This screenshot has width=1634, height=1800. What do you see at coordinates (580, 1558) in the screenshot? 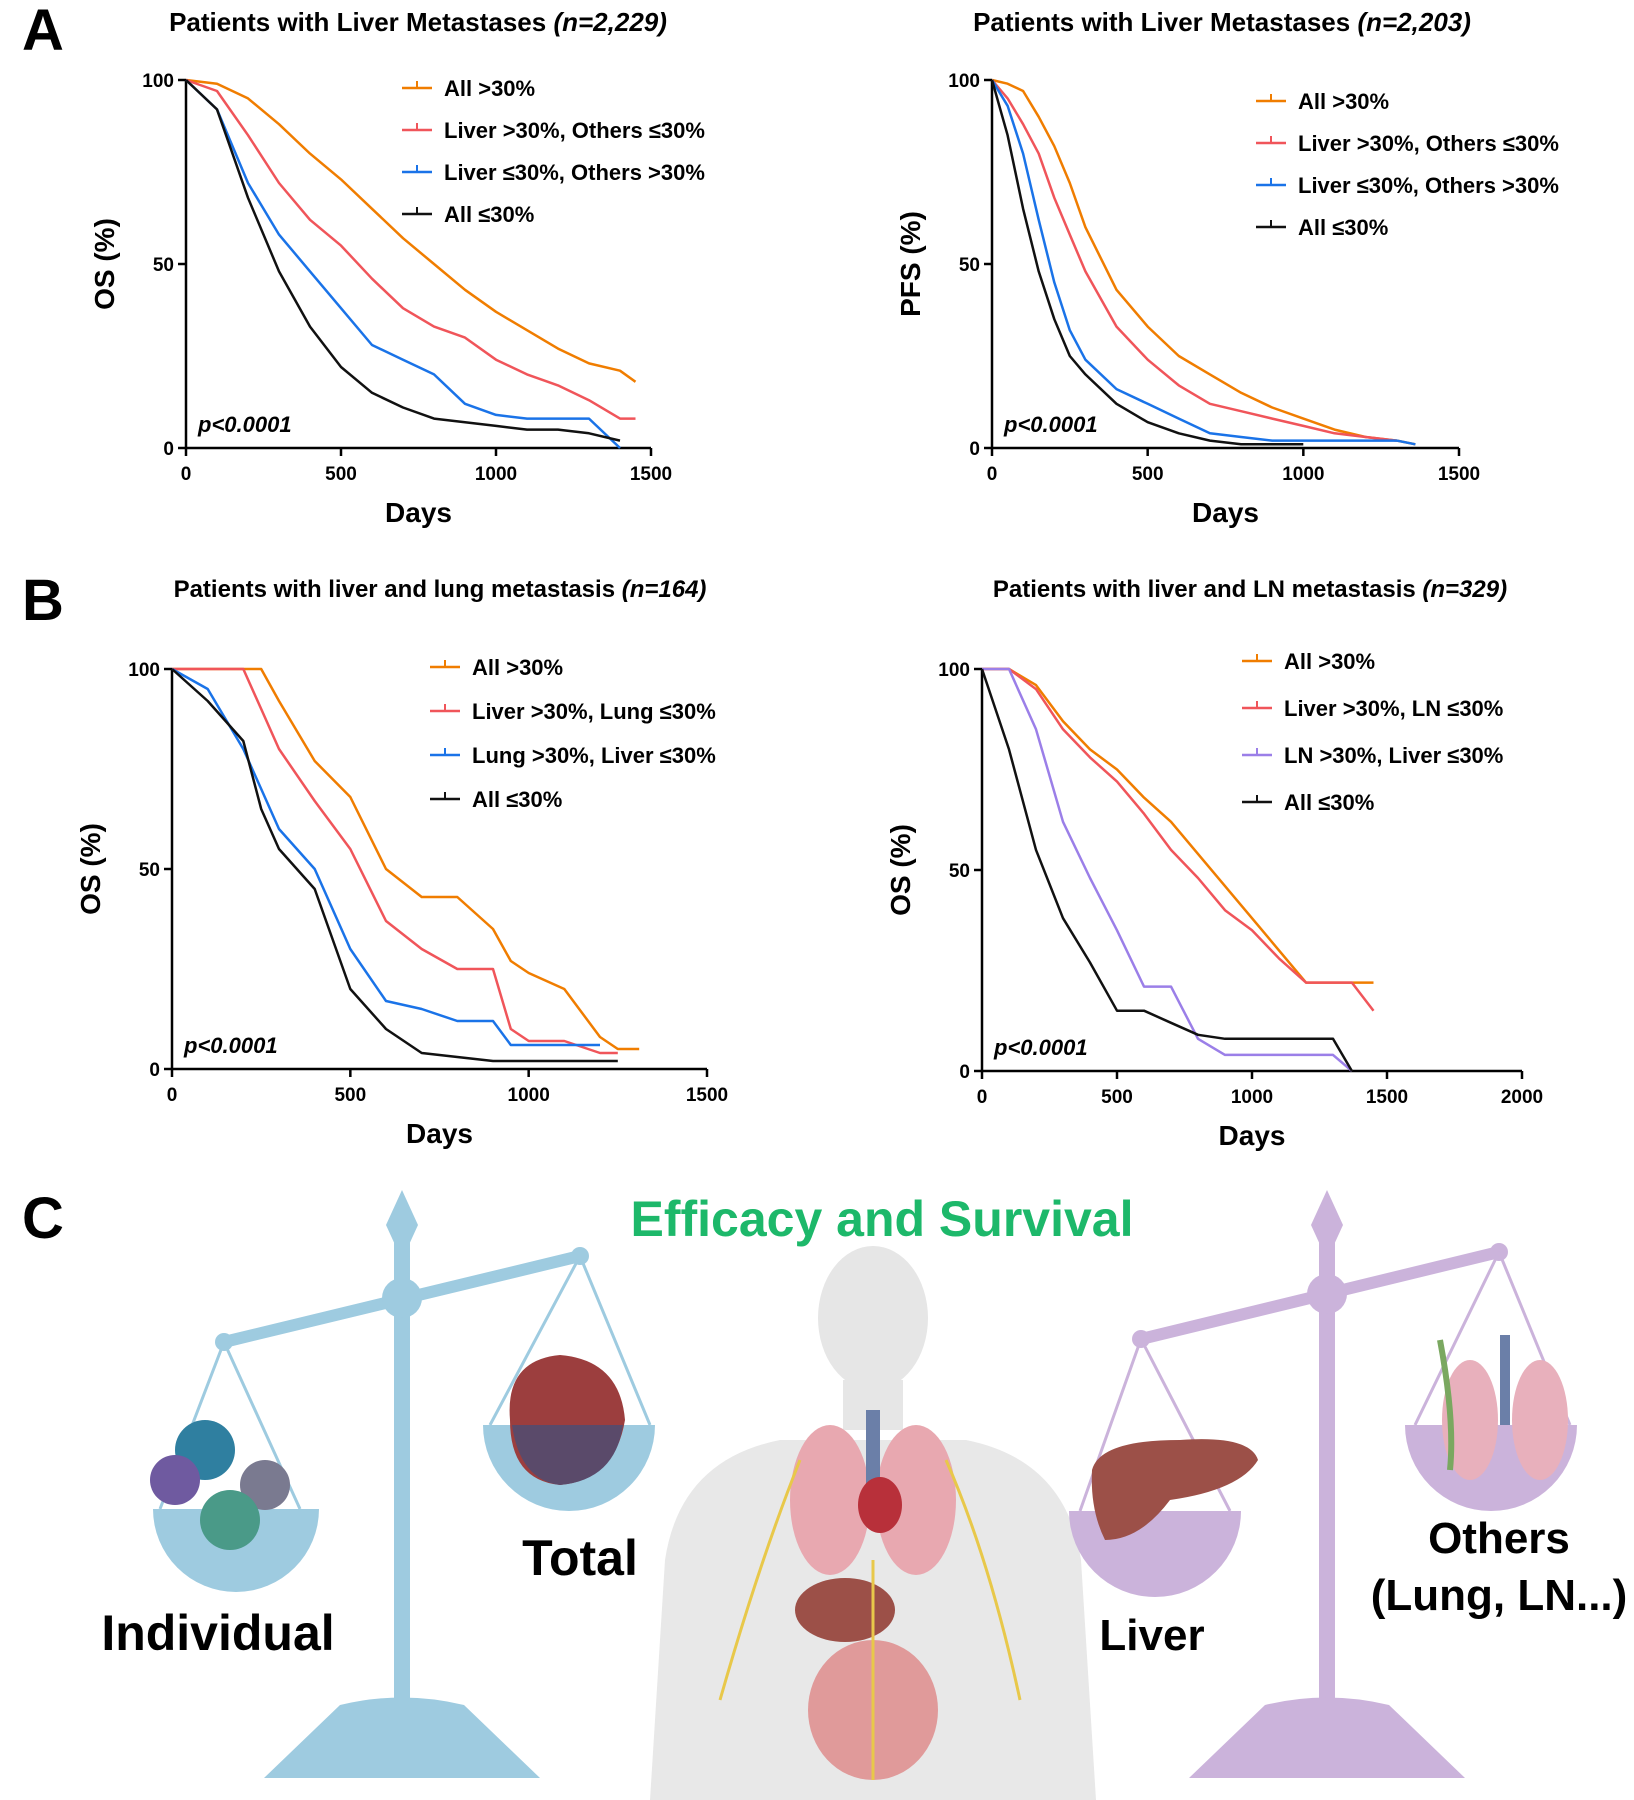
I see `label: Total` at bounding box center [580, 1558].